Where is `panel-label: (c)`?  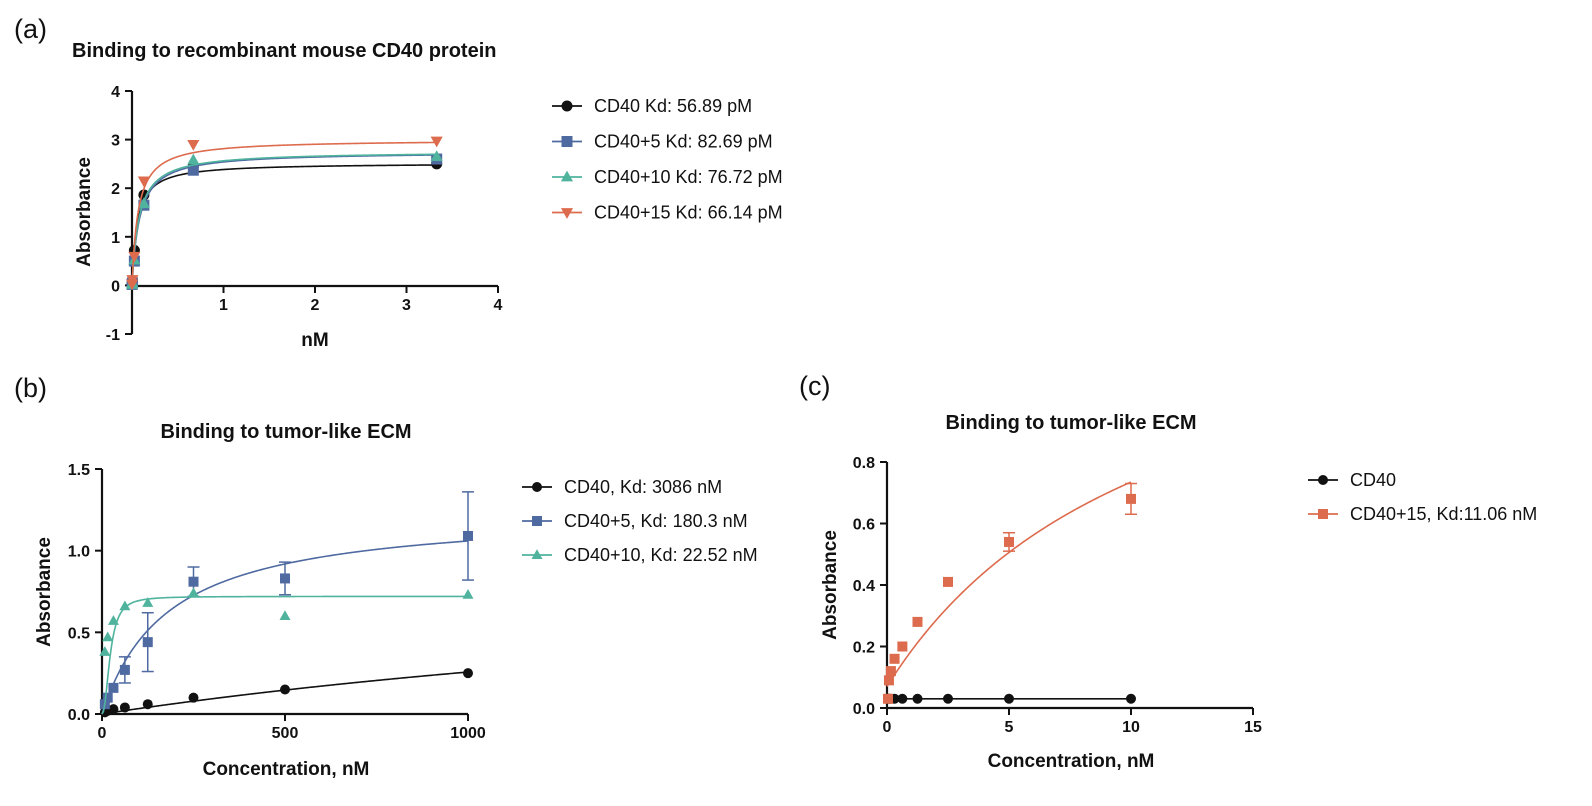 panel-label: (c) is located at coordinates (814, 386).